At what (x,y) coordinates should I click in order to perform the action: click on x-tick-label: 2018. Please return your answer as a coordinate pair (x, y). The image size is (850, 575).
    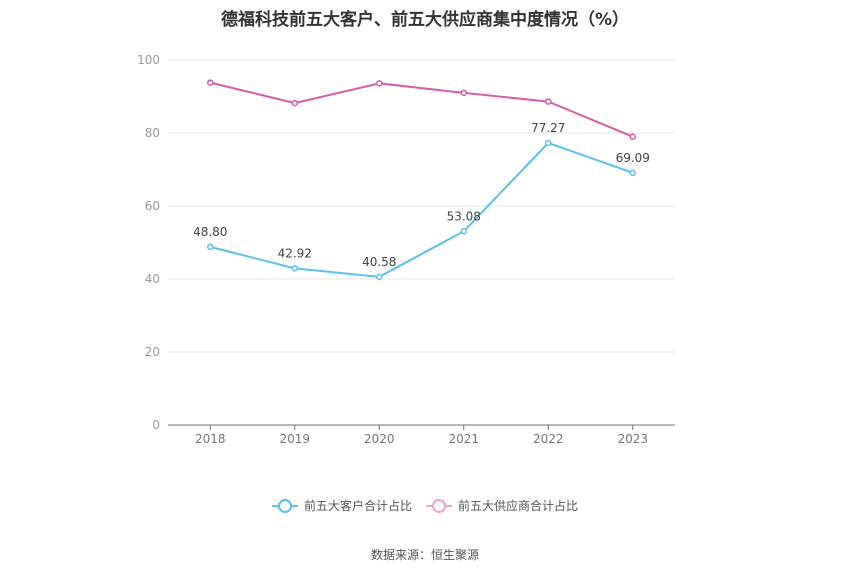
    Looking at the image, I should click on (210, 439).